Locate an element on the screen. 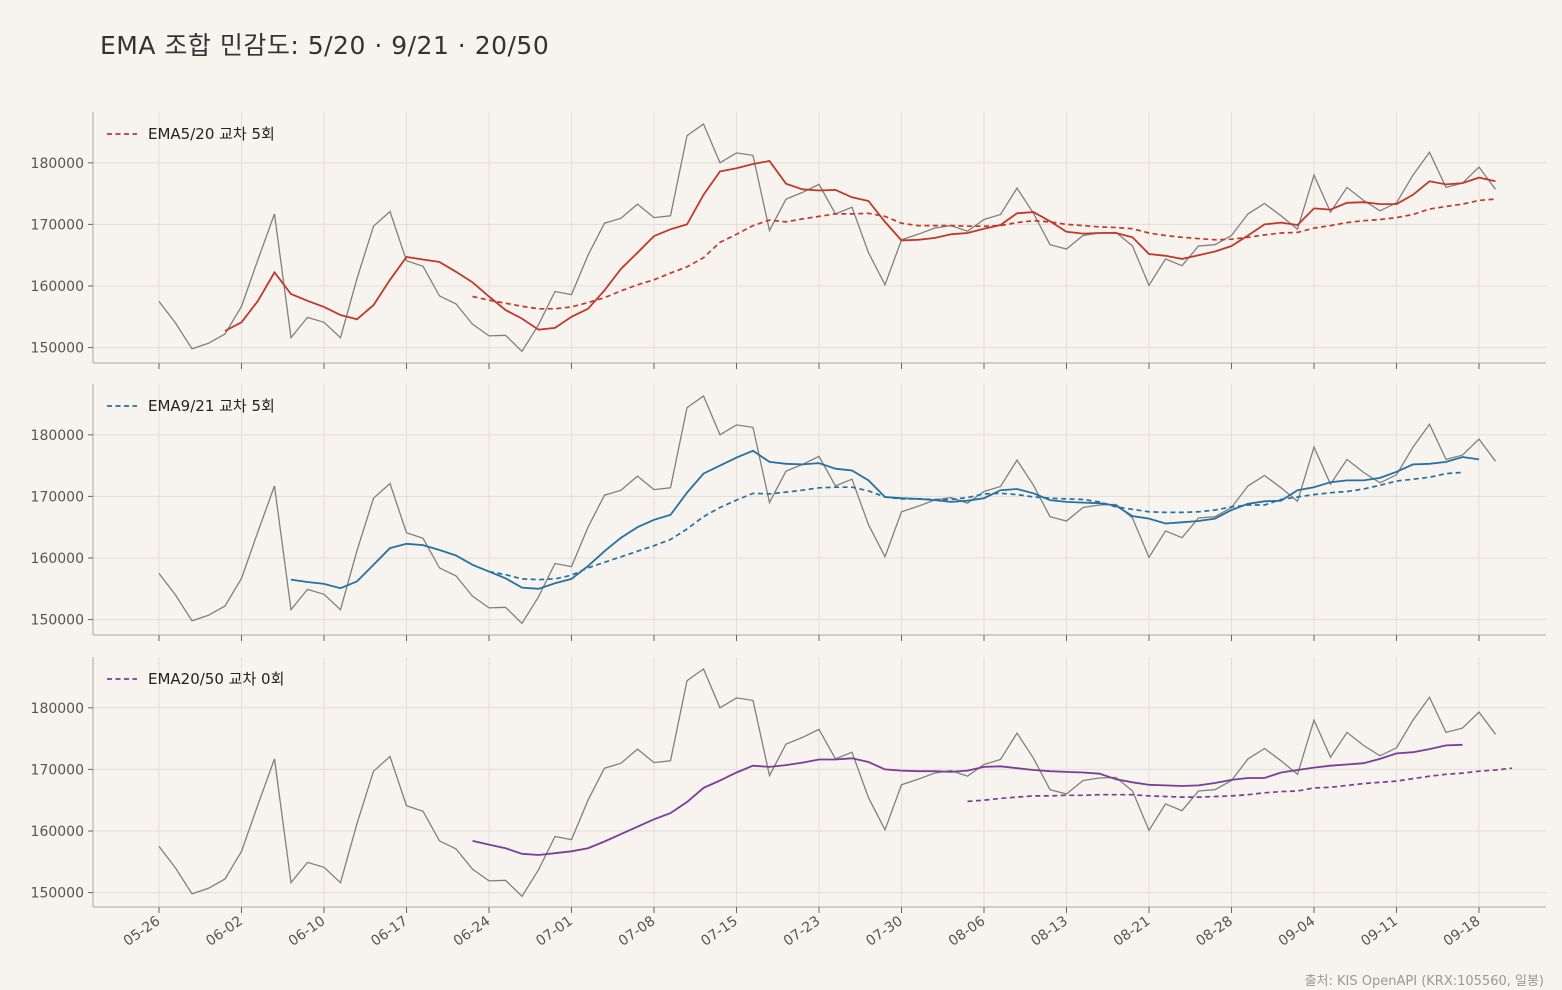  source-note: 출처: KIS OpenAPI (KRX:105560, 일봉) is located at coordinates (1424, 981).